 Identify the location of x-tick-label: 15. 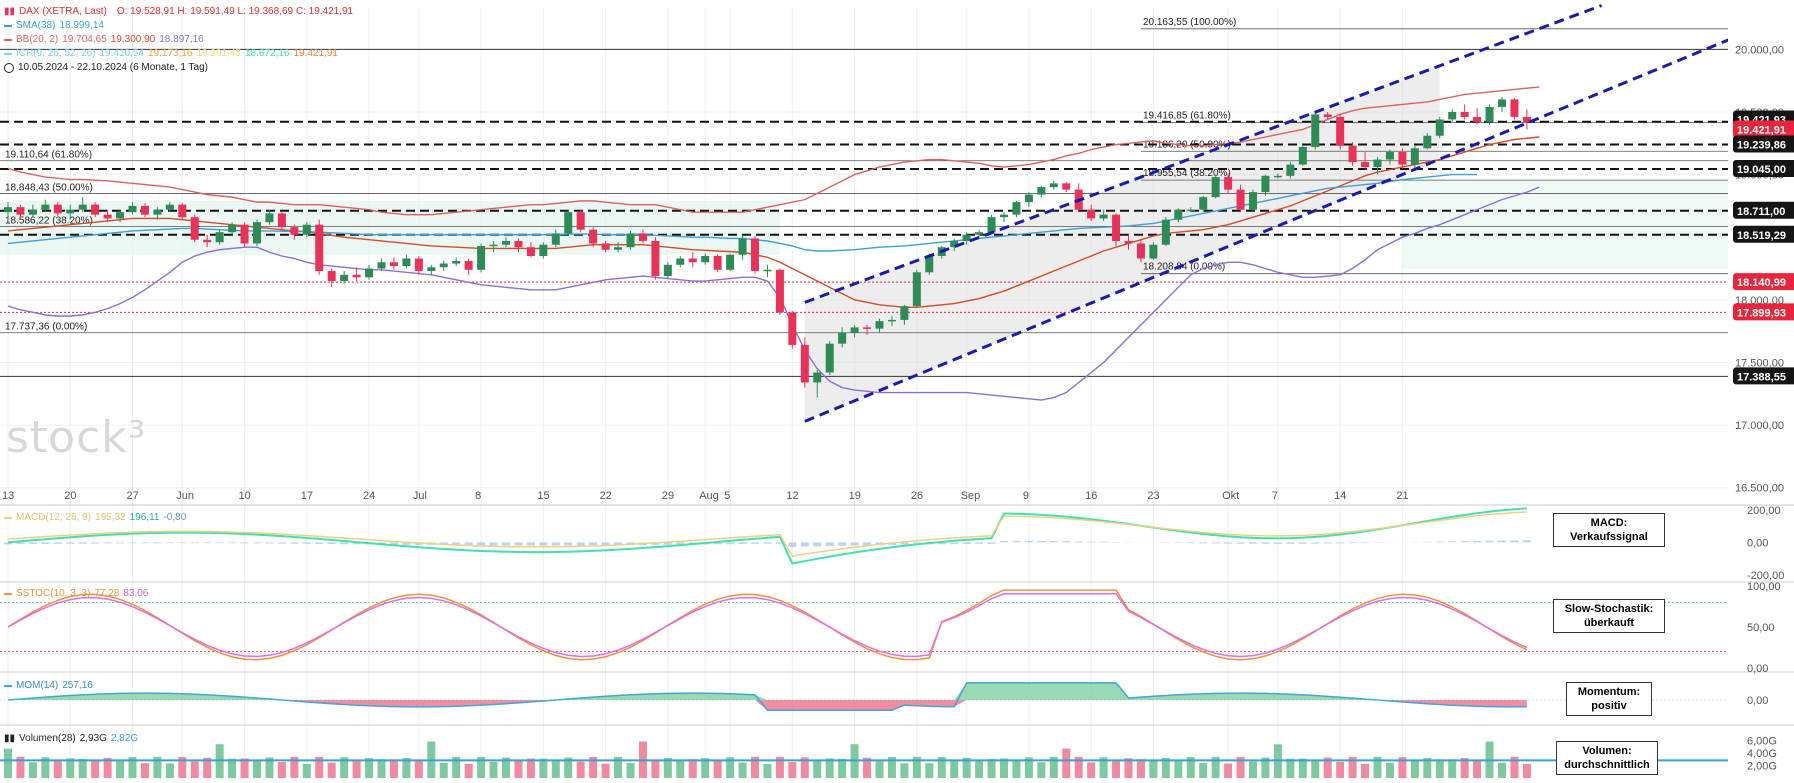
(543, 496).